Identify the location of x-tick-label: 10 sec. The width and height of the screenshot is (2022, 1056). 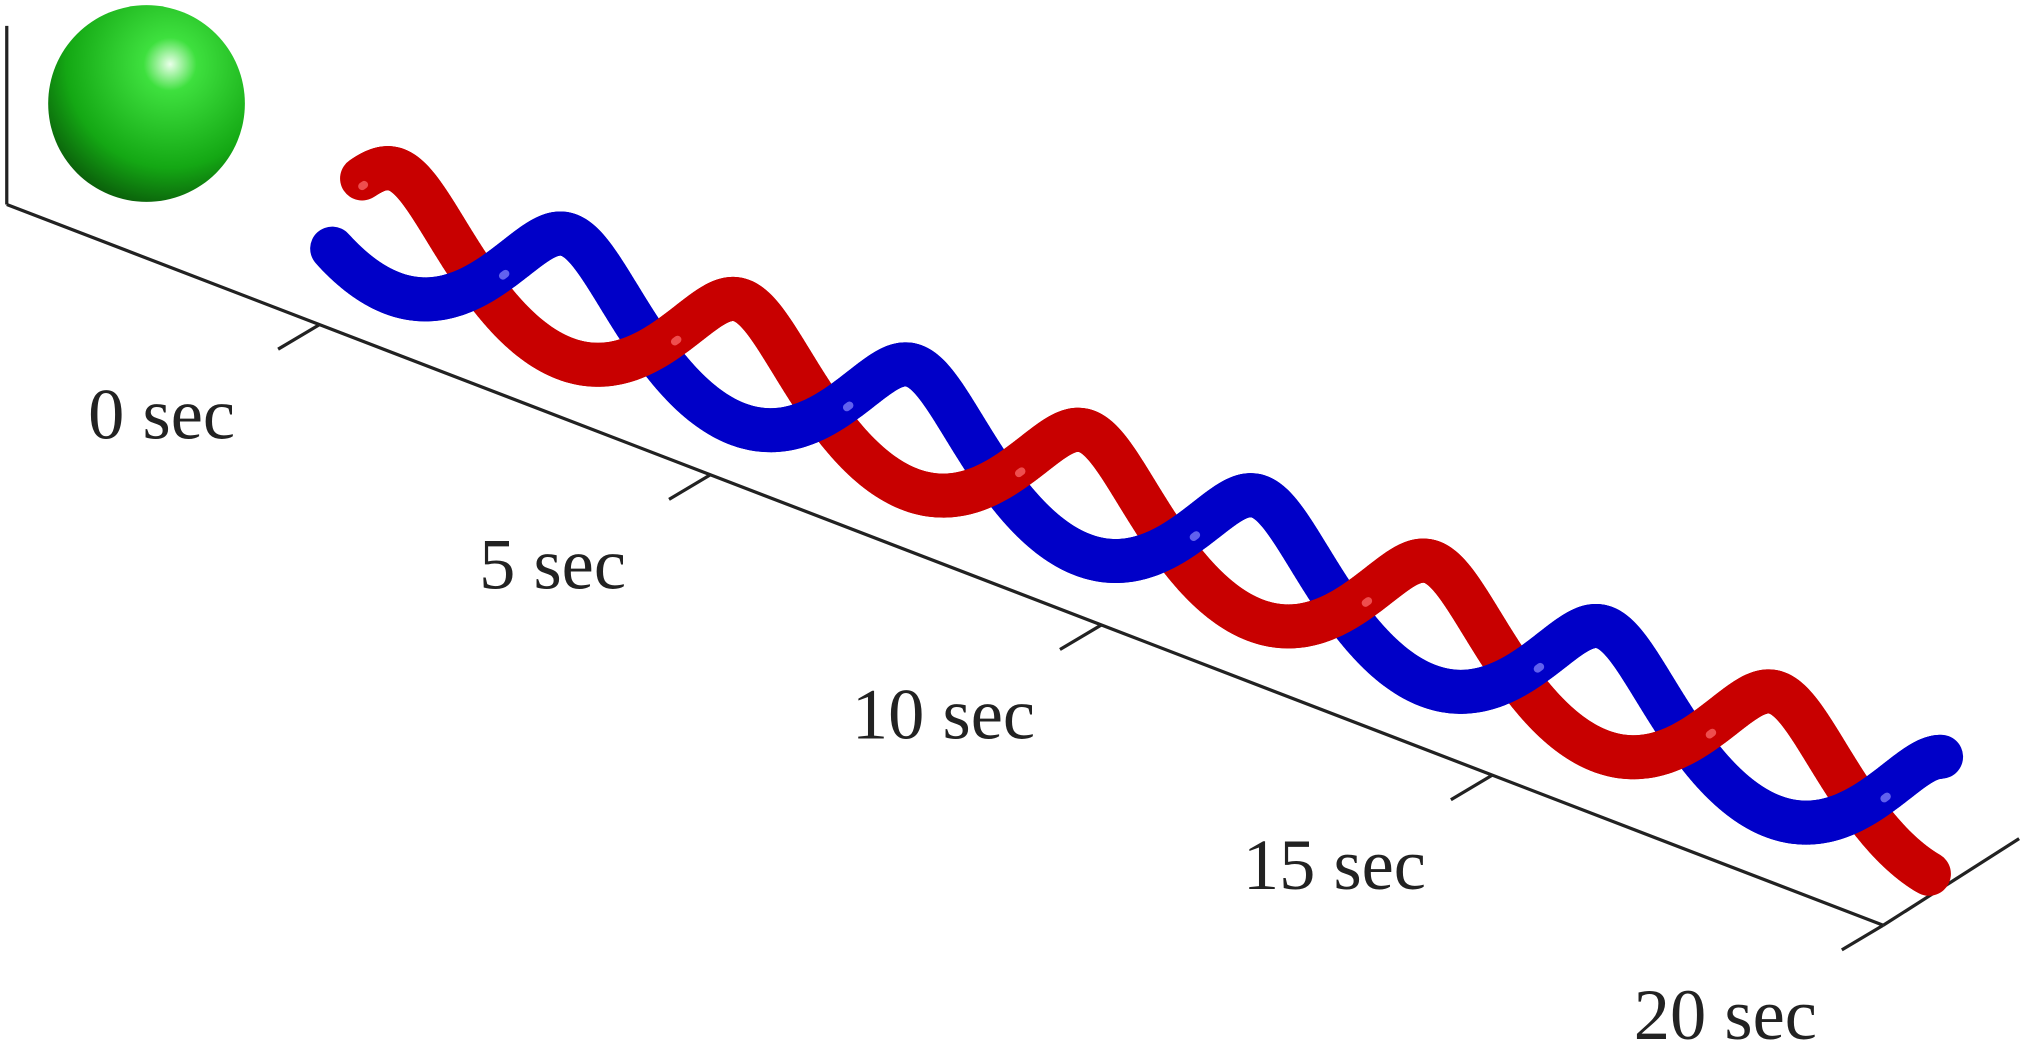
(943, 714).